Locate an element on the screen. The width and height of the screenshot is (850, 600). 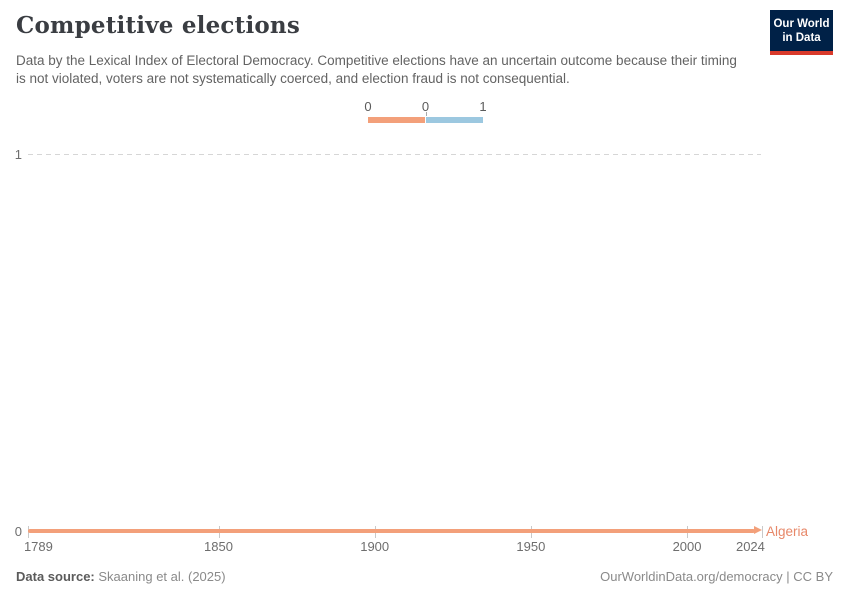
x-axis-tick-label: 1900 is located at coordinates (375, 546).